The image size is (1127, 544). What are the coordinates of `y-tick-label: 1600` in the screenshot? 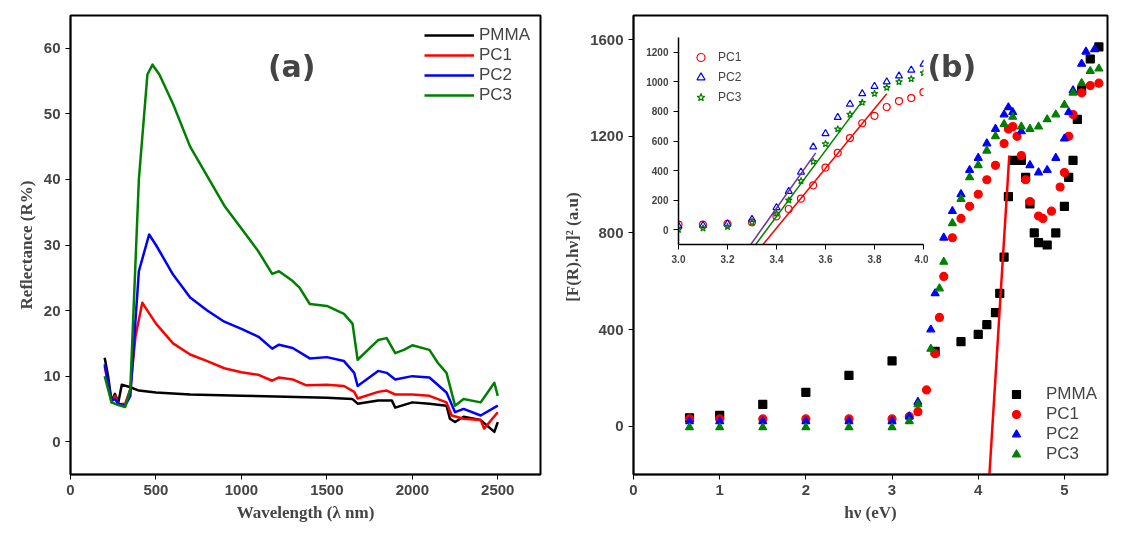 It's located at (607, 39).